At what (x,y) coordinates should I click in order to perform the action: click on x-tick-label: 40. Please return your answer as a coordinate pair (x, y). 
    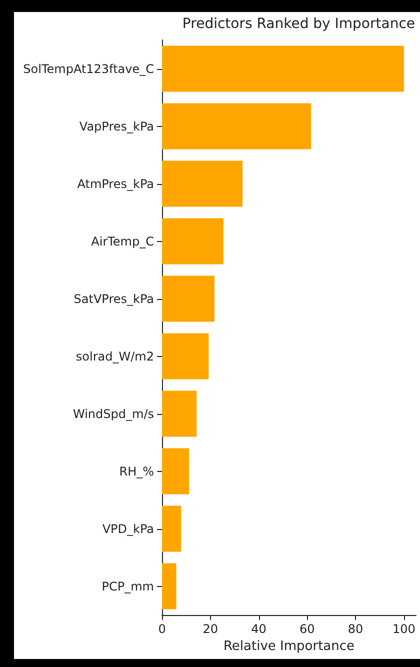
    Looking at the image, I should click on (258, 629).